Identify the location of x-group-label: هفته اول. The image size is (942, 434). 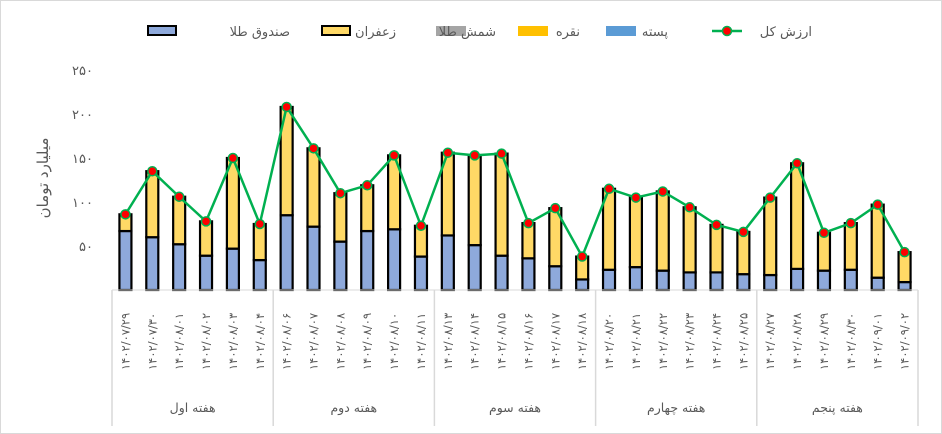
(193, 408).